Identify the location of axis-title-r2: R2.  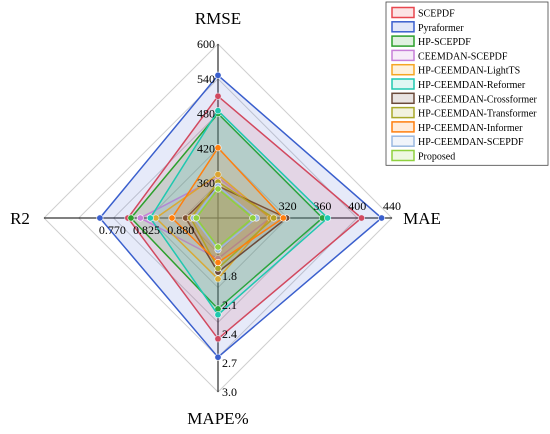
(20, 218).